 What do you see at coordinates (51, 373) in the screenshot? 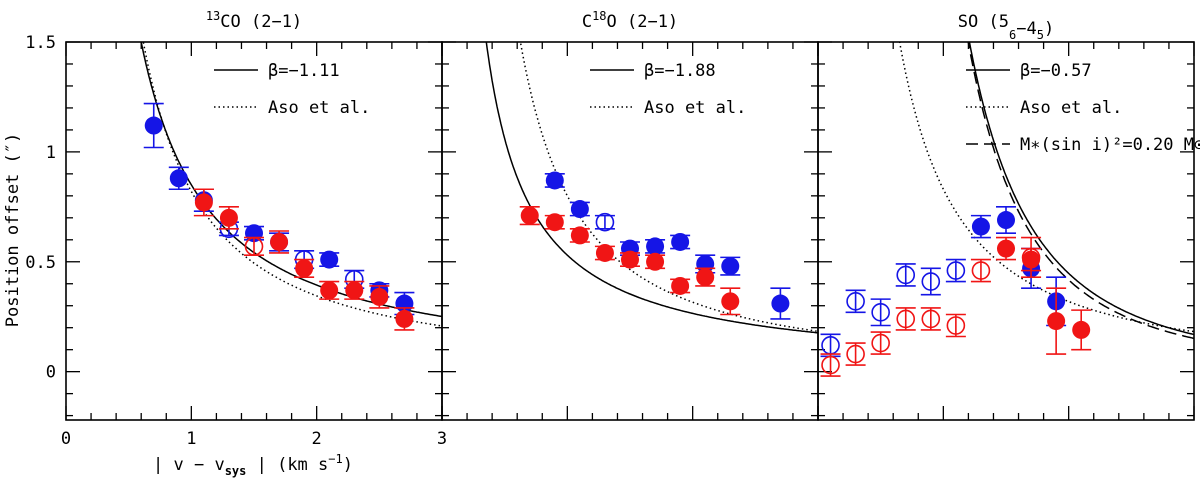
I see `y-tick-label: 0` at bounding box center [51, 373].